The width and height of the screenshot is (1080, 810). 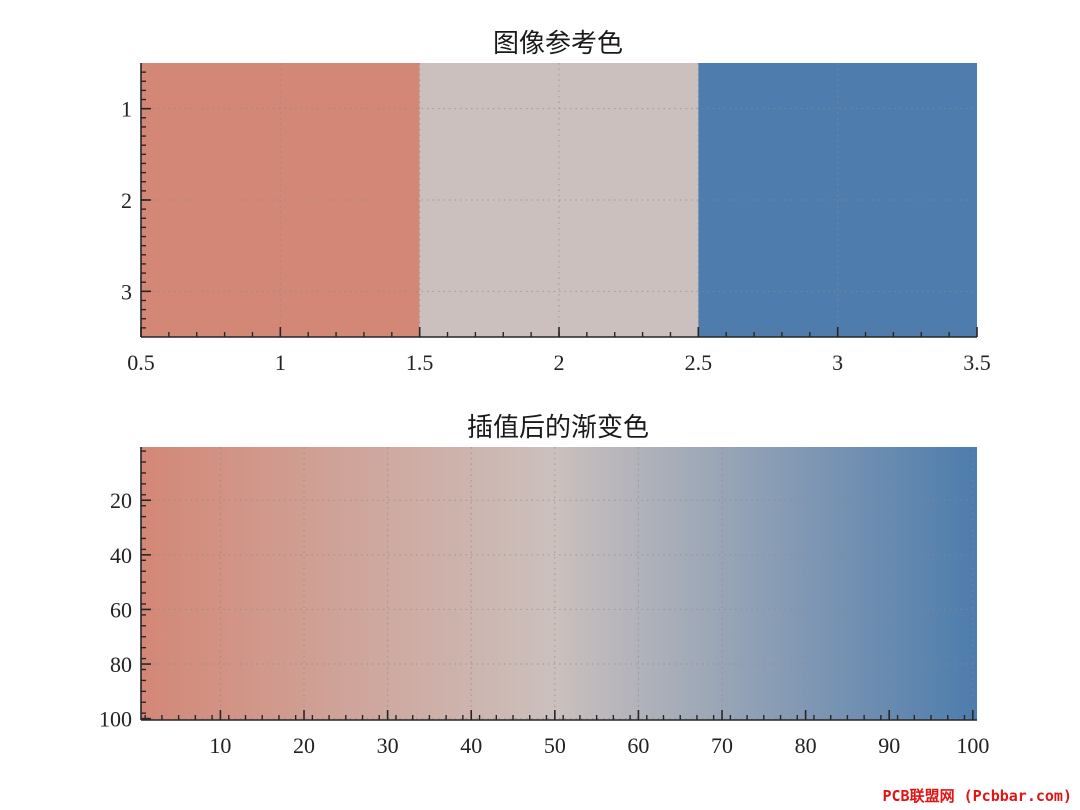 What do you see at coordinates (977, 362) in the screenshot?
I see `chart1-x-tick-label: 3.5` at bounding box center [977, 362].